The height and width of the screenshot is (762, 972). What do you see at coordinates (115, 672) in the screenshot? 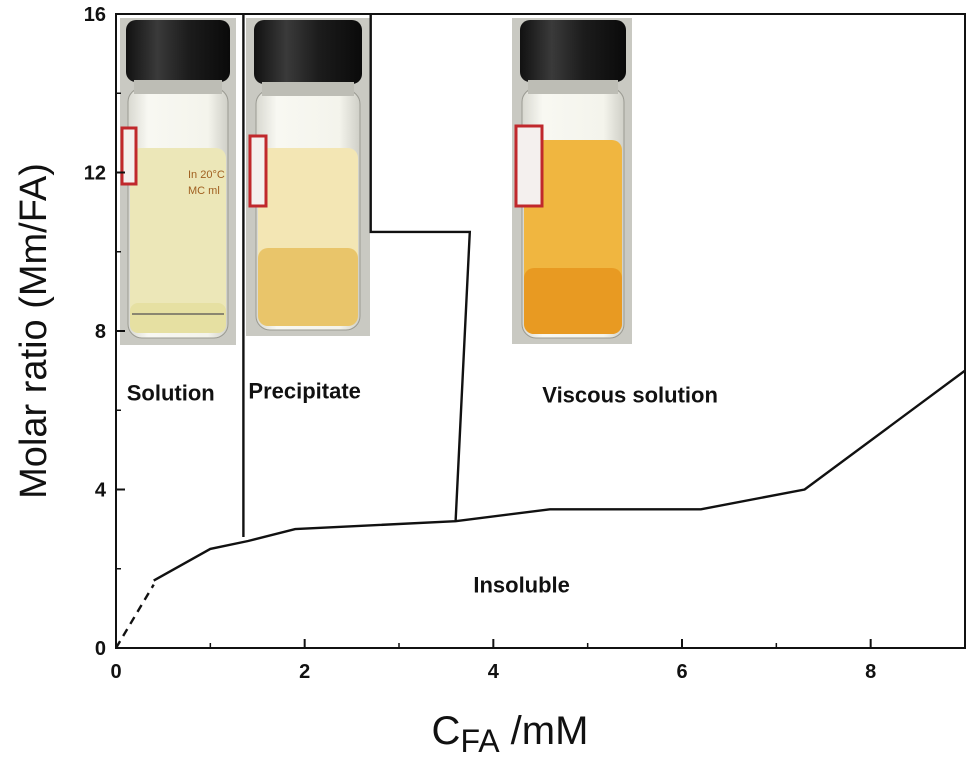
I see `x-tick-label: 0` at bounding box center [115, 672].